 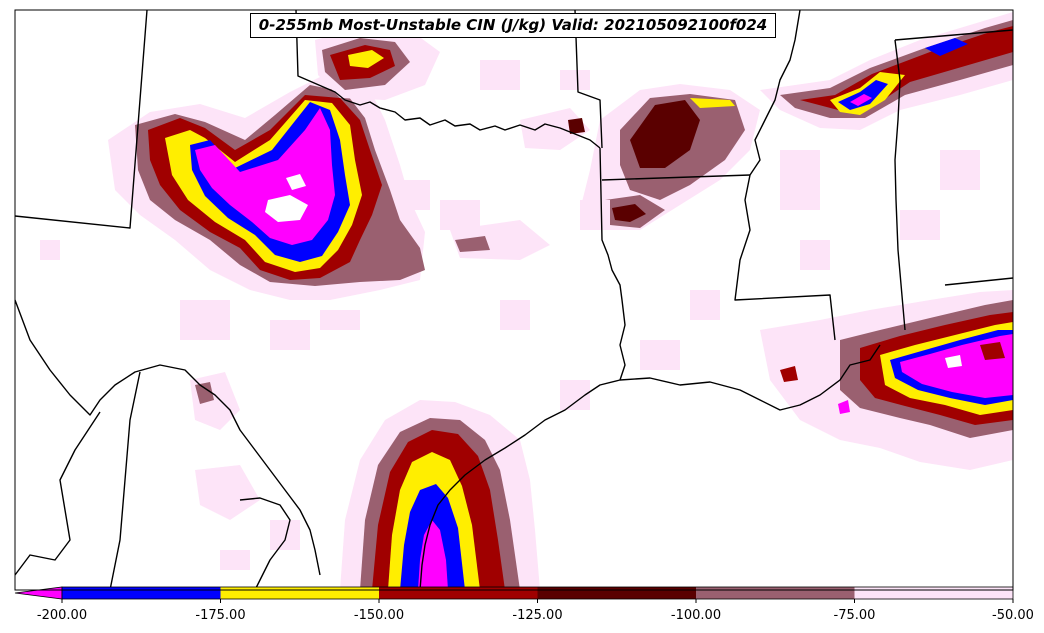 I want to click on cin-region-south-texas, so click(x=365, y=481).